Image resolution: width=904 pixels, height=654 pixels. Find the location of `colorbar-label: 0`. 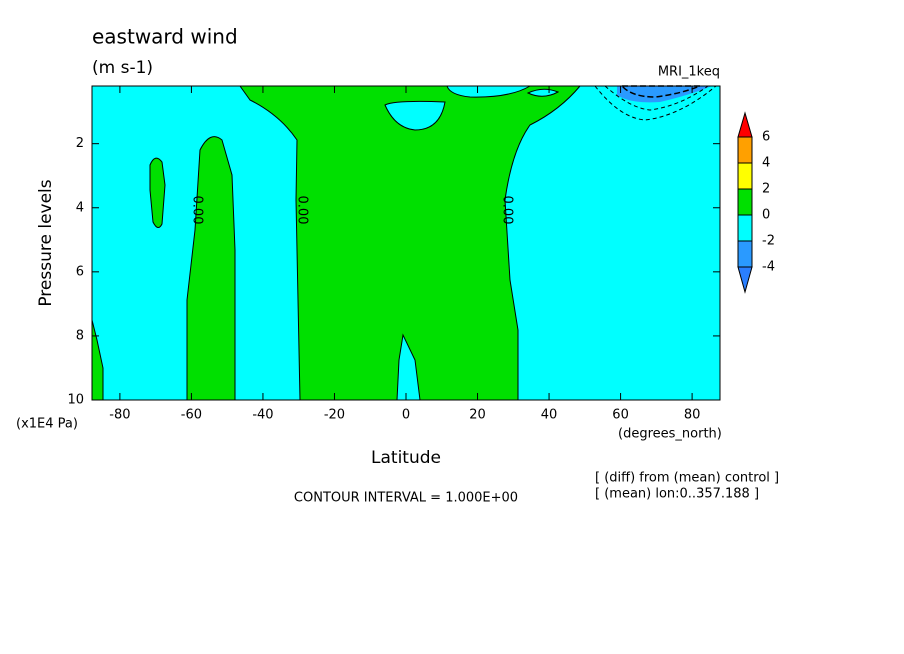

colorbar-label: 0 is located at coordinates (766, 215).